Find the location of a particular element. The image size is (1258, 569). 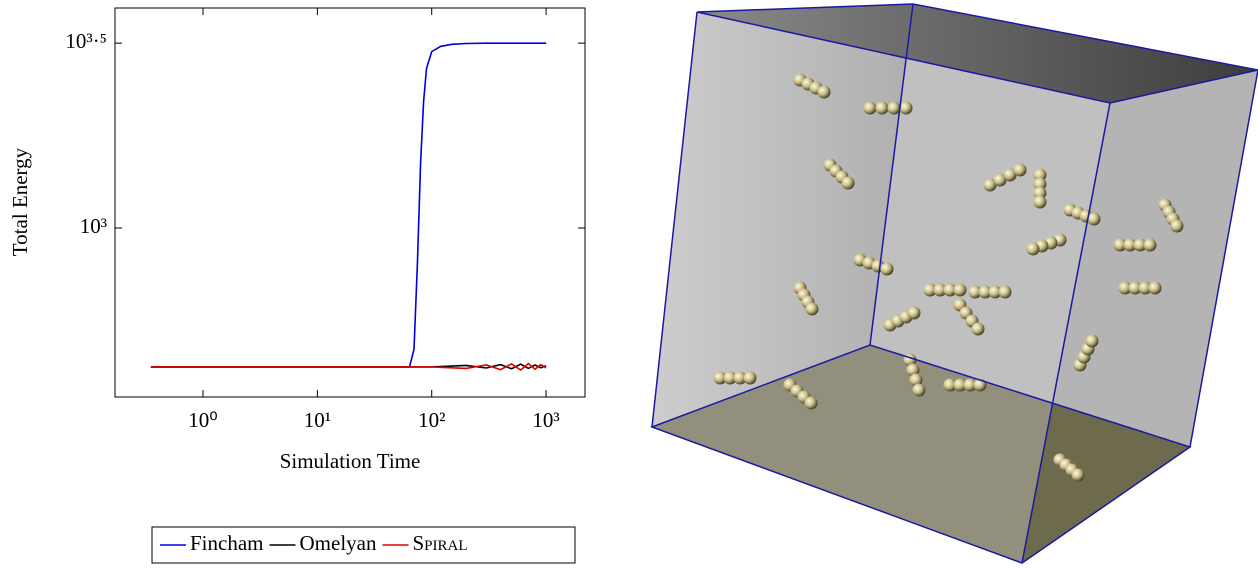

legend-label: Spiral is located at coordinates (439, 543).